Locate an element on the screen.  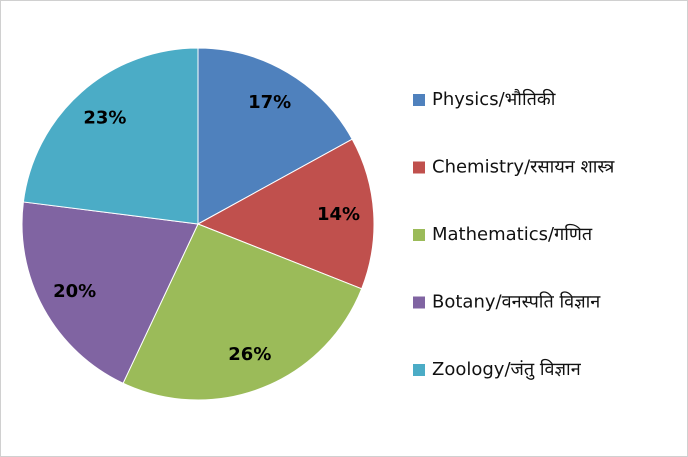
legend-label: Mathematics/गणित is located at coordinates (512, 234).